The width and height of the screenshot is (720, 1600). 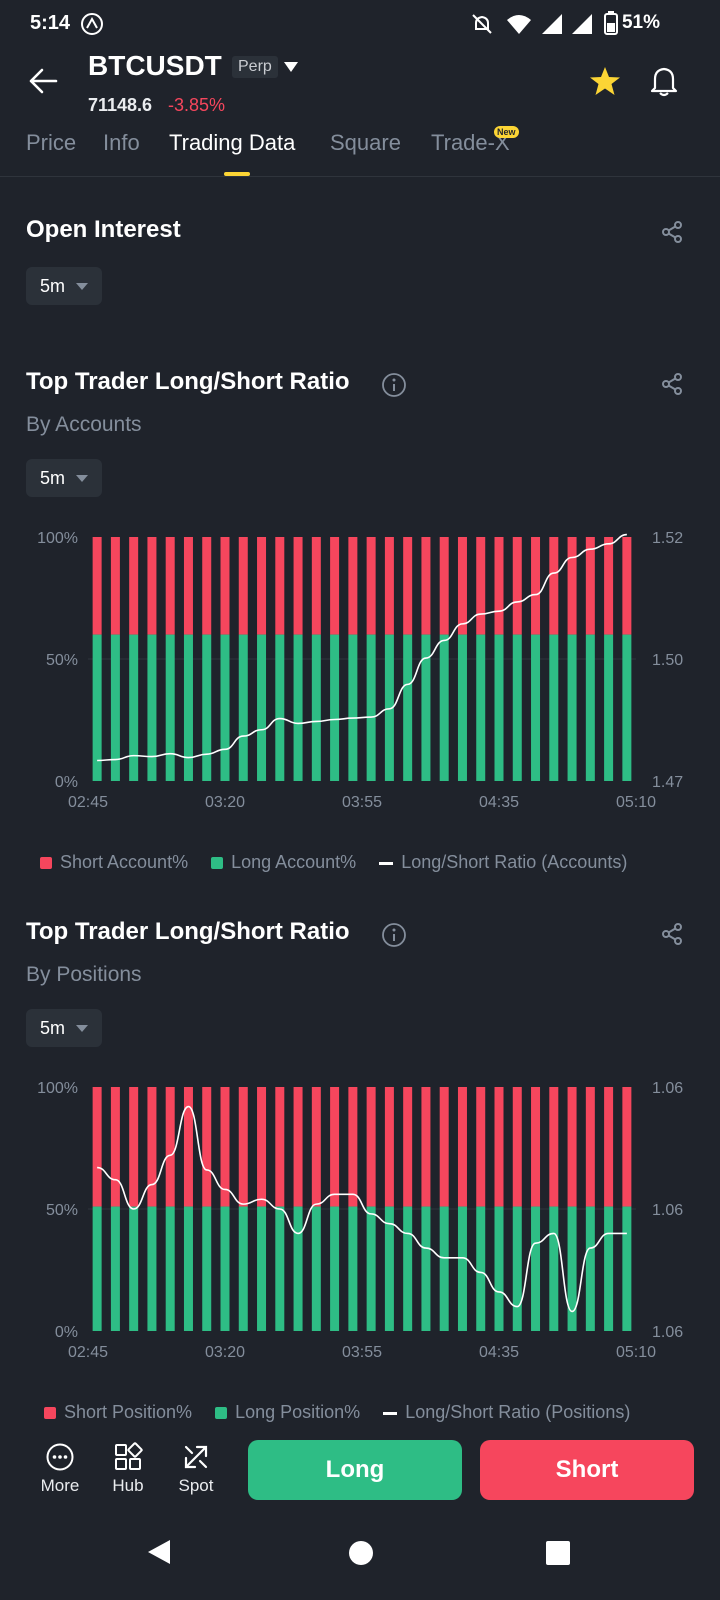 I want to click on x-axis-tick: 03:20, so click(x=225, y=1352).